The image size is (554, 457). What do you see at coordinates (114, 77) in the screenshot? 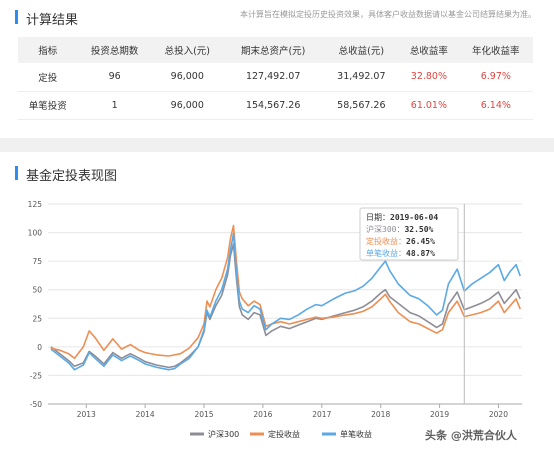
I see `table-cell: 96` at bounding box center [114, 77].